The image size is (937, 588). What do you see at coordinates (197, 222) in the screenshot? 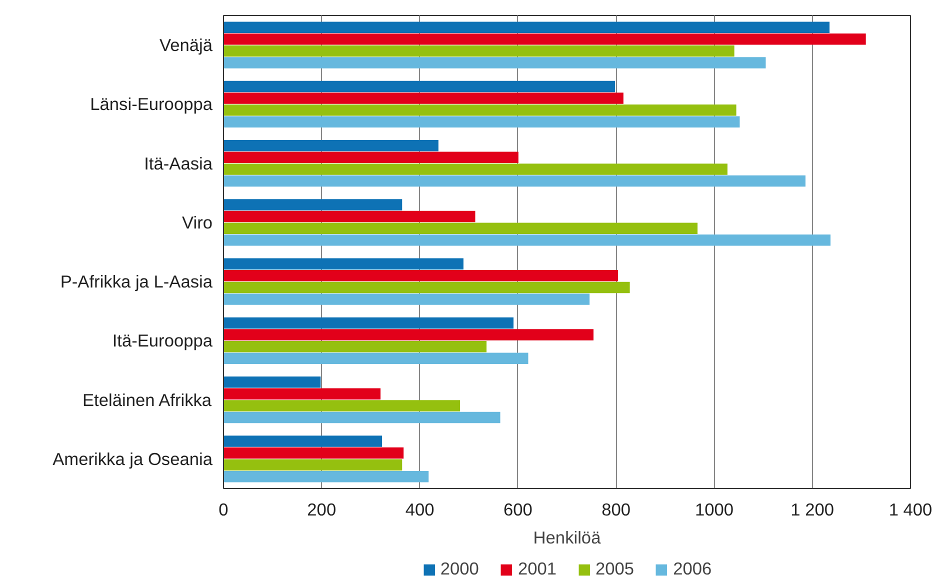
I see `y-tick-label: Viro` at bounding box center [197, 222].